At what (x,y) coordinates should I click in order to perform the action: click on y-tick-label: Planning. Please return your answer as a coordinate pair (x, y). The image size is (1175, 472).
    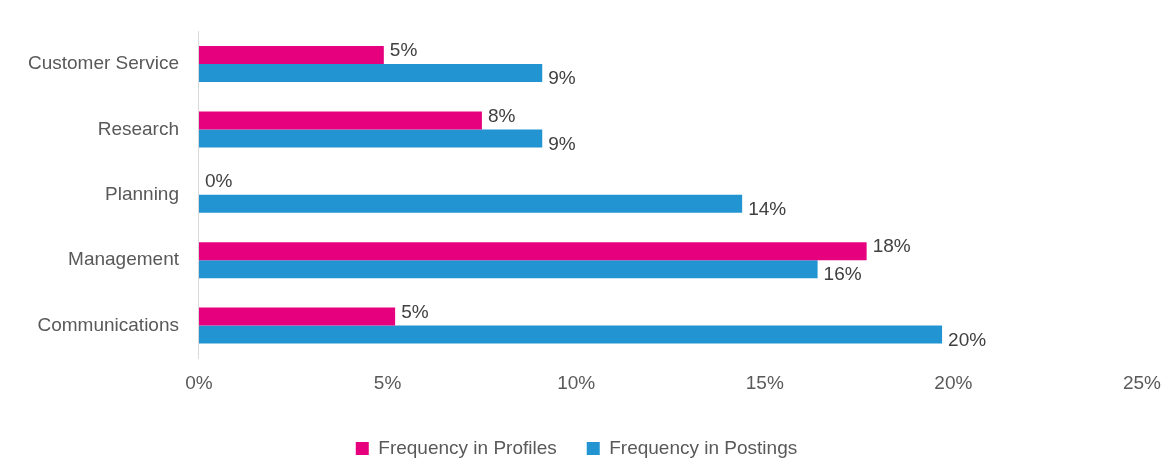
    Looking at the image, I should click on (142, 194).